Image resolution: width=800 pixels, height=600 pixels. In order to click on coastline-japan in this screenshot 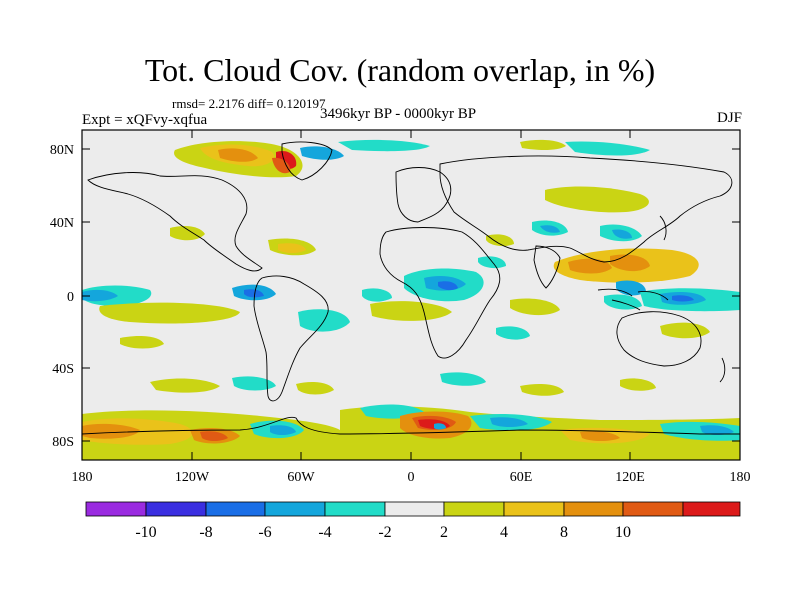, I will do `click(663, 228)`.